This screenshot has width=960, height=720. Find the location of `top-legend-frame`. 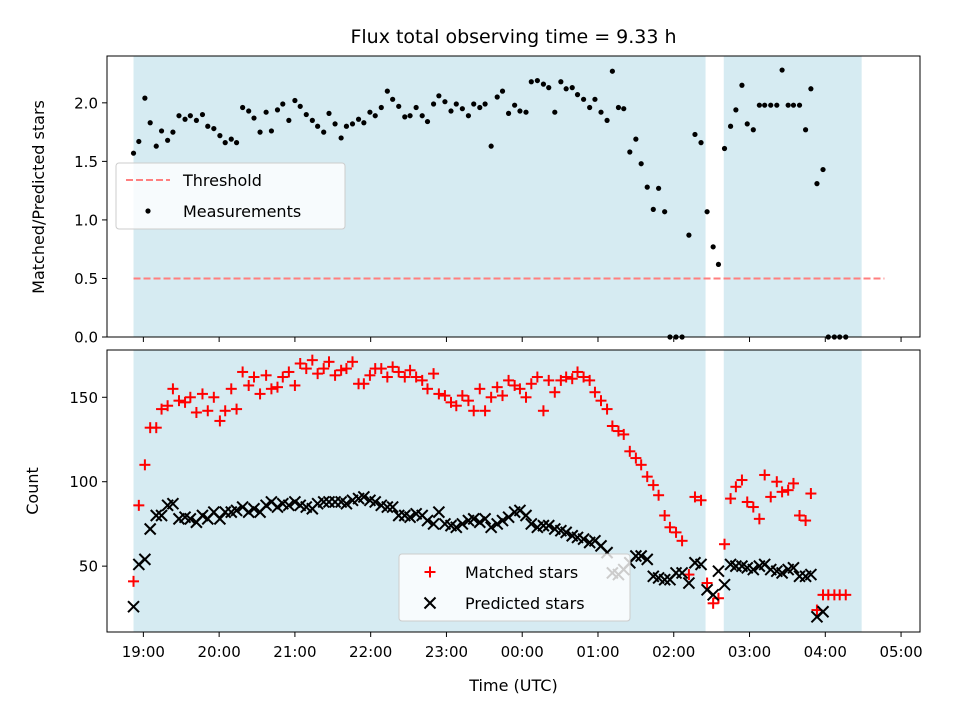

top-legend-frame is located at coordinates (230, 196).